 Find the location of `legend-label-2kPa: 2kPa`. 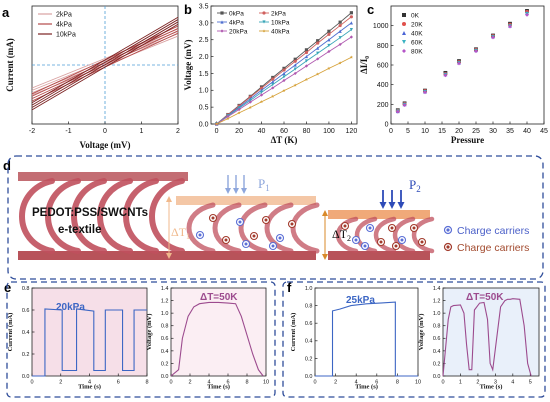

legend-label-2kPa: 2kPa is located at coordinates (278, 14).